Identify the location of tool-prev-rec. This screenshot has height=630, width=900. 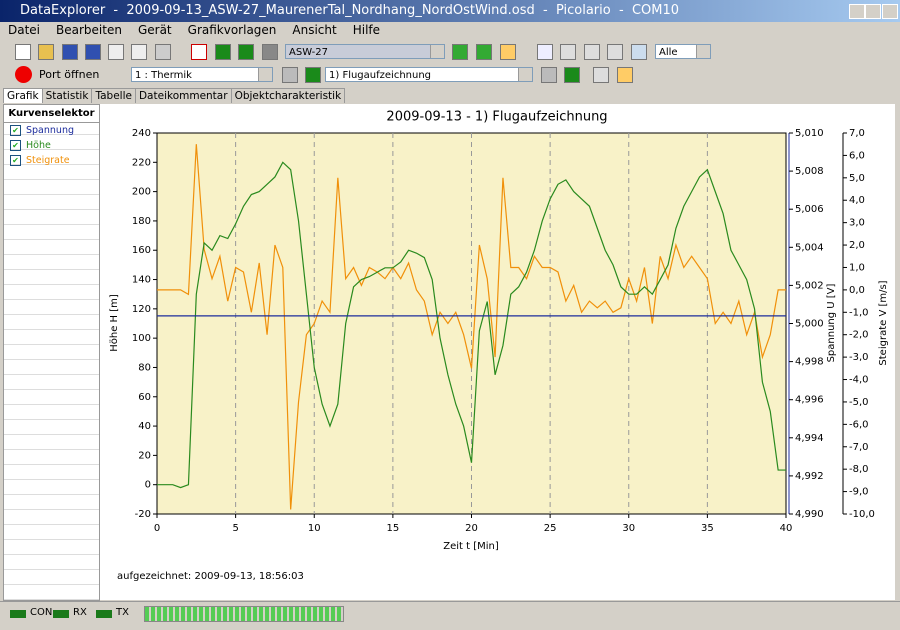
(290, 75).